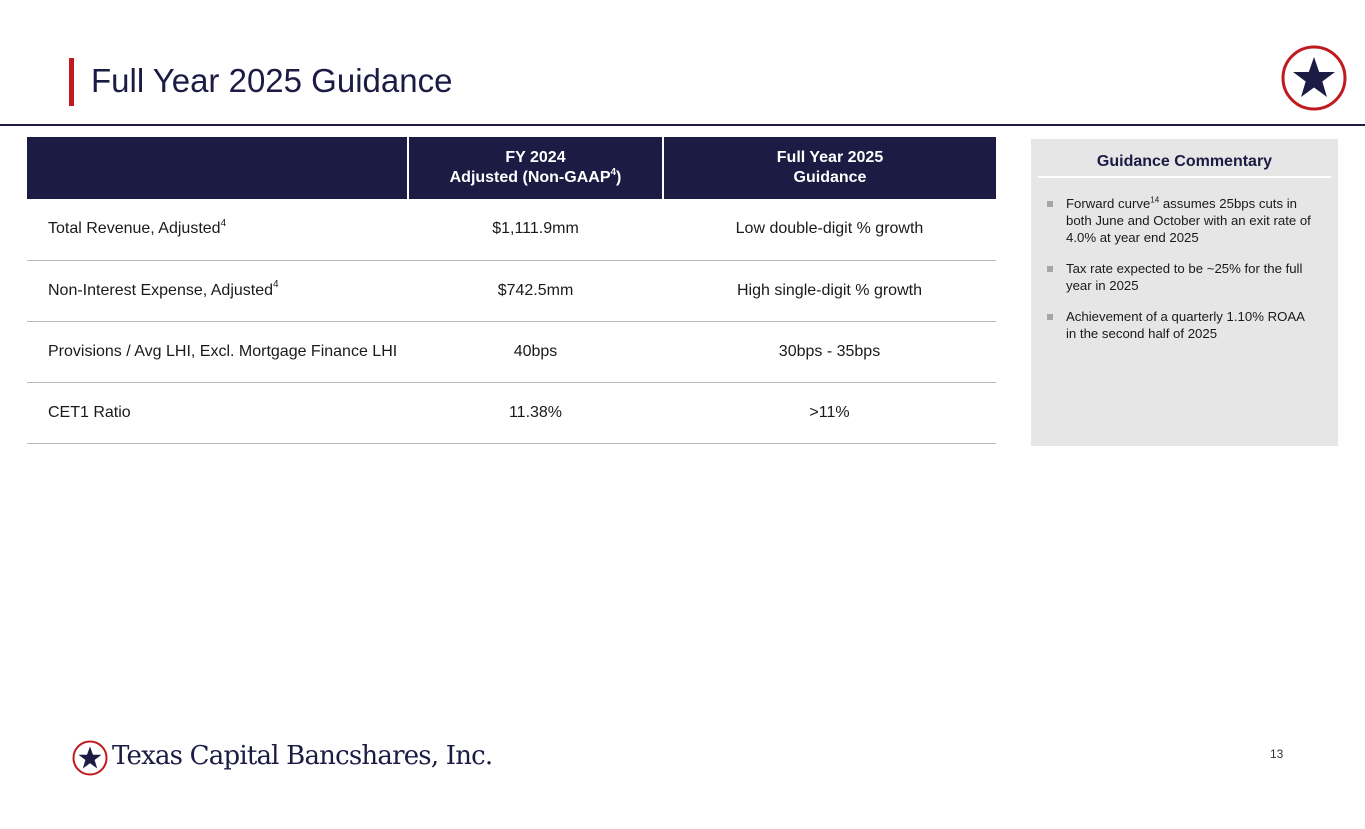 The height and width of the screenshot is (829, 1365). I want to click on header-fy2024-line1: FY 2024, so click(535, 157).